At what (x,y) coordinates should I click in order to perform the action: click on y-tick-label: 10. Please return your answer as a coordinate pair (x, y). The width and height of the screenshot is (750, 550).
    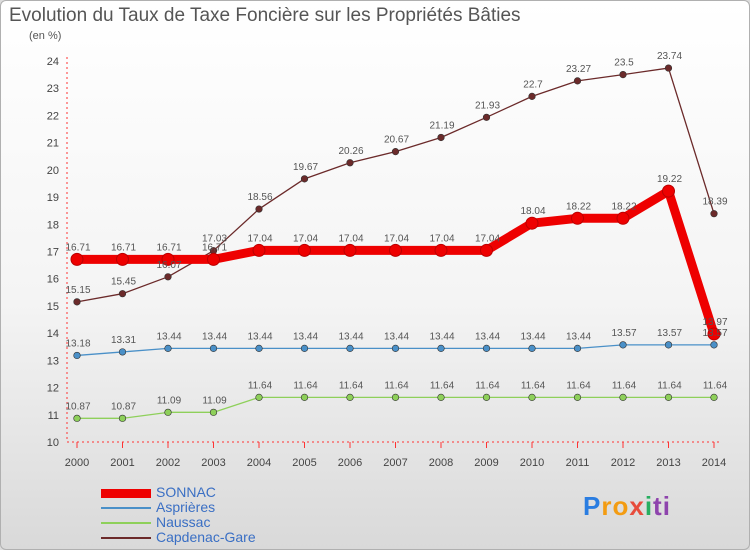
    Looking at the image, I should click on (53, 443).